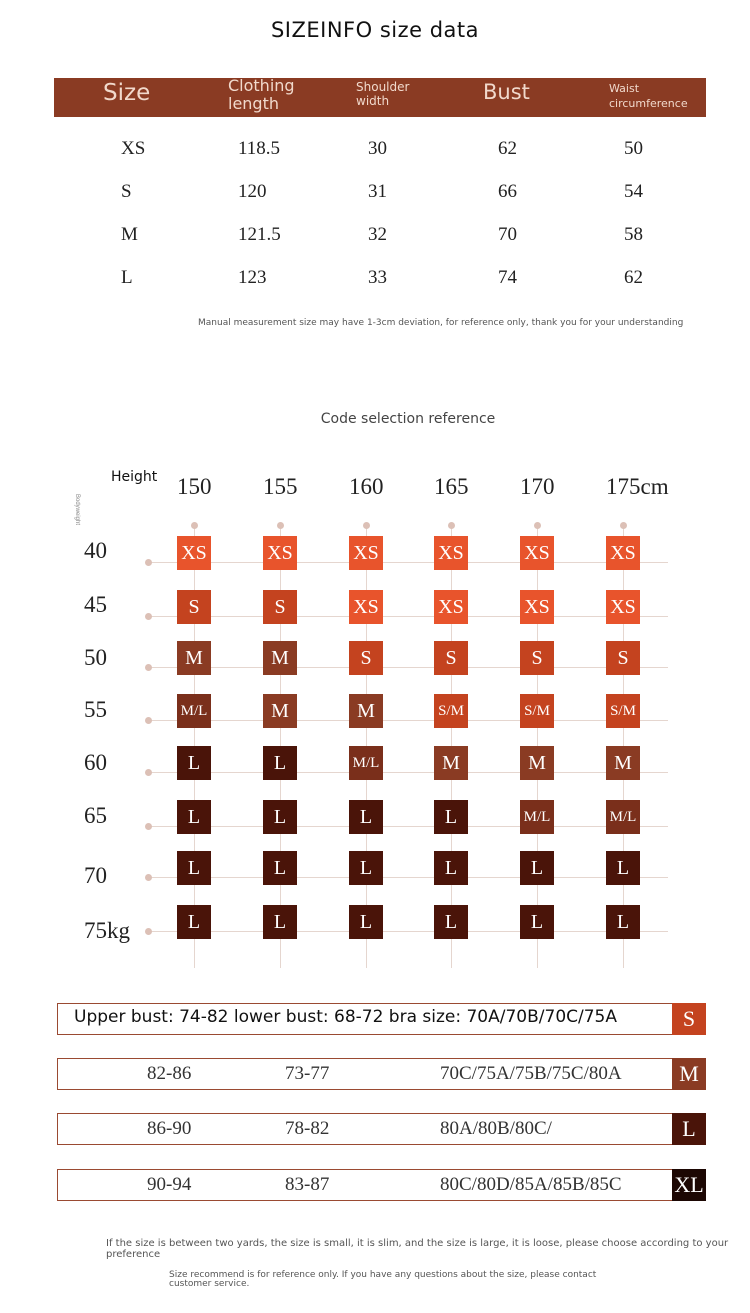 The height and width of the screenshot is (1313, 750). What do you see at coordinates (377, 191) in the screenshot?
I see `size-table-cell: 31` at bounding box center [377, 191].